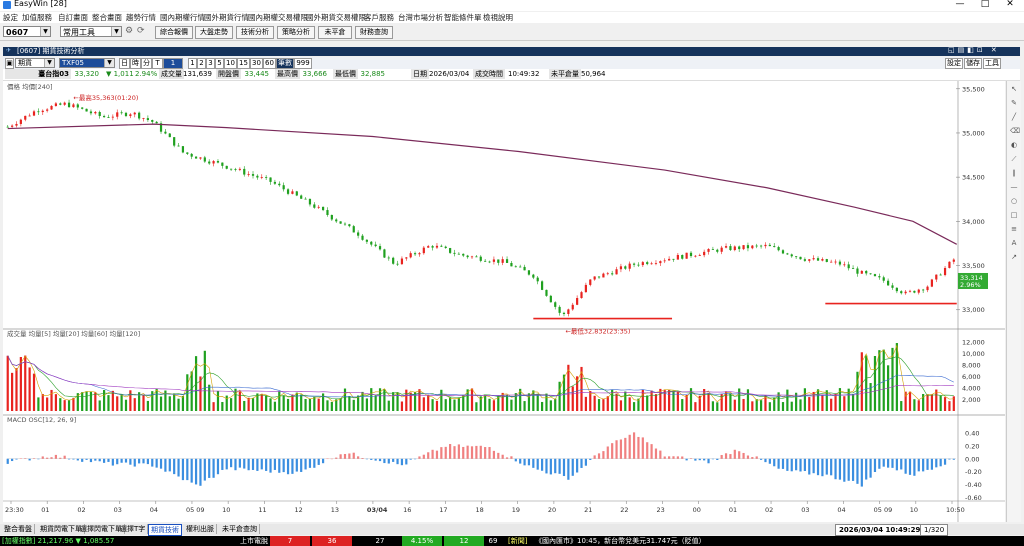  What do you see at coordinates (1014, 103) in the screenshot?
I see `pencil-icon: ✎` at bounding box center [1014, 103].